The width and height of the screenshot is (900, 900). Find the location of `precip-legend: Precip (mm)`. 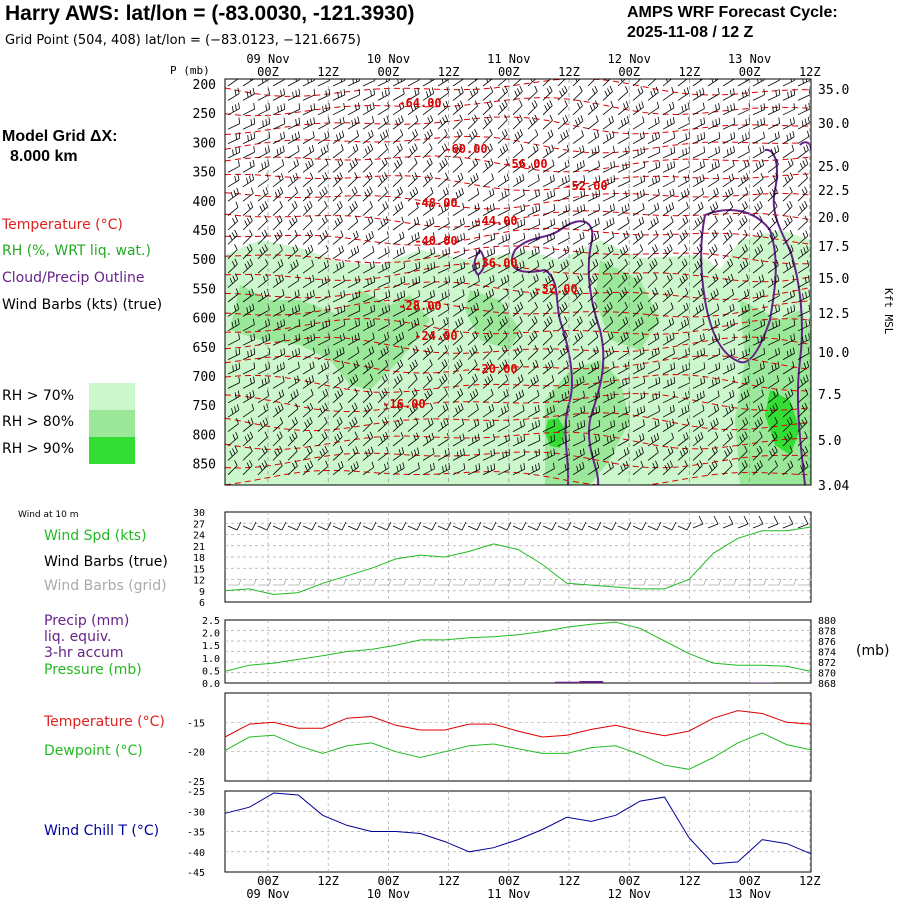

precip-legend: Precip (mm) is located at coordinates (87, 621).